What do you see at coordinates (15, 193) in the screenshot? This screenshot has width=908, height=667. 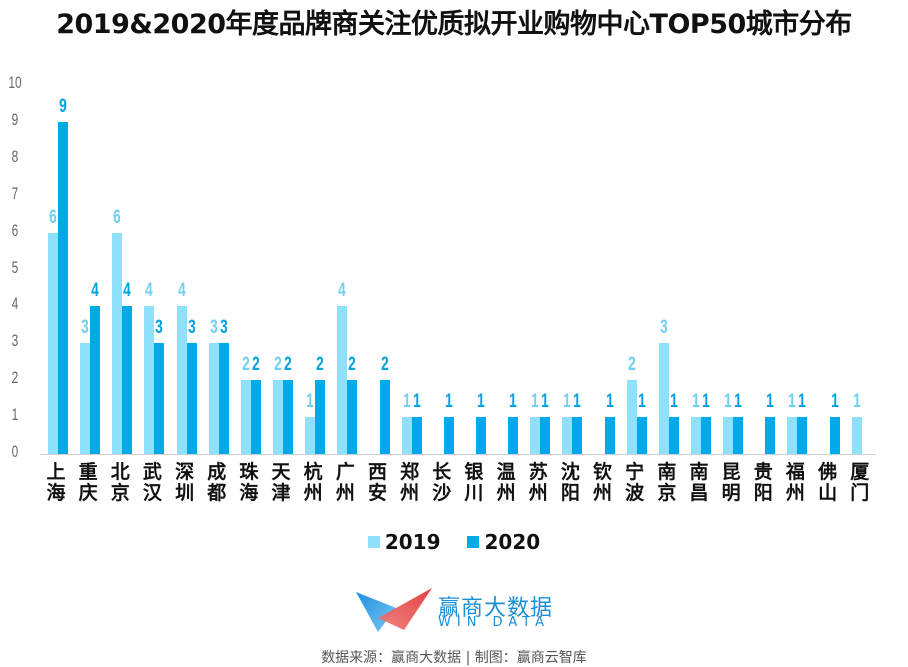 I see `y-tick-label: 7` at bounding box center [15, 193].